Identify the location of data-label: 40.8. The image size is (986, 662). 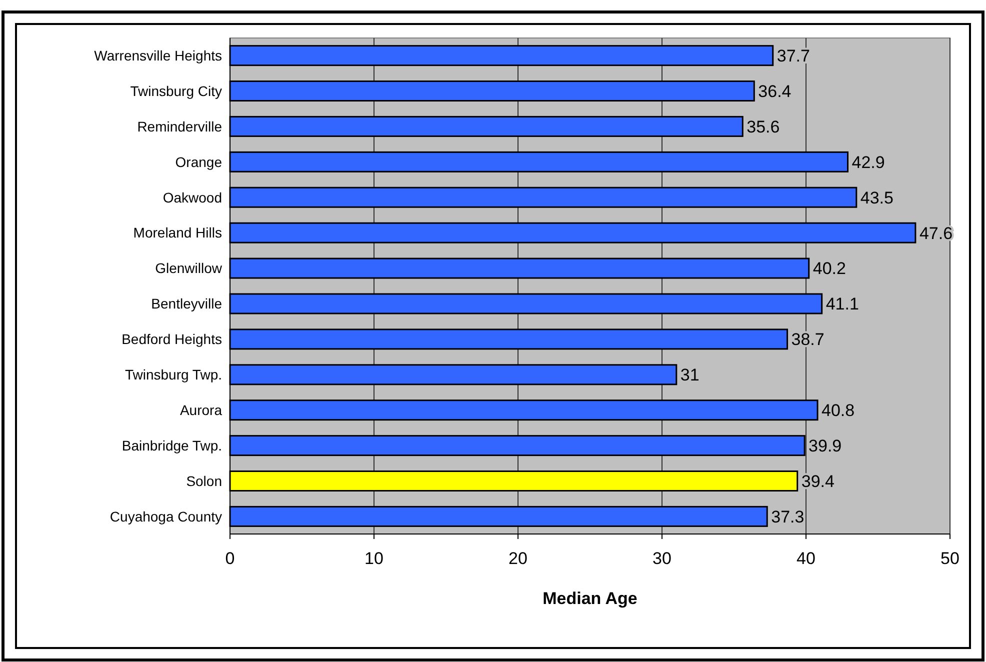
(838, 410).